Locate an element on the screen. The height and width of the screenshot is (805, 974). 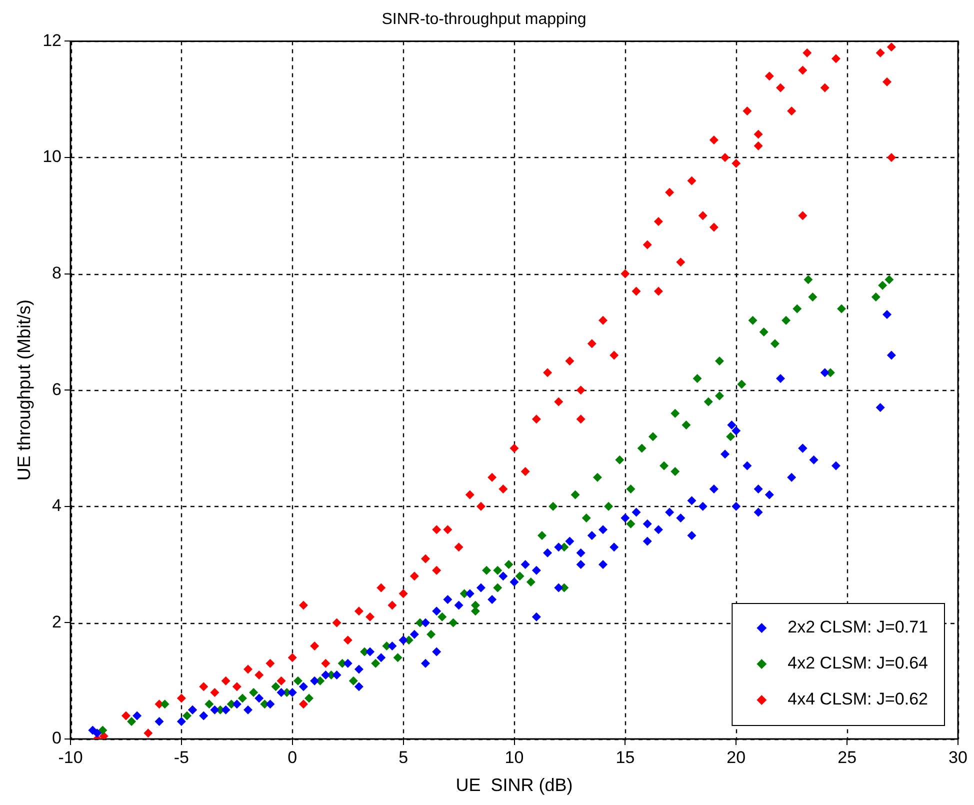
y-tick-label: 12 is located at coordinates (52, 40).